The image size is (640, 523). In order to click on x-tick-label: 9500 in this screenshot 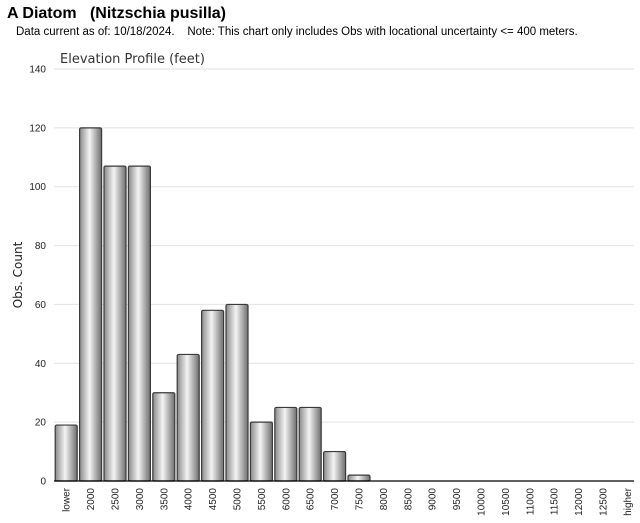, I will do `click(457, 499)`.